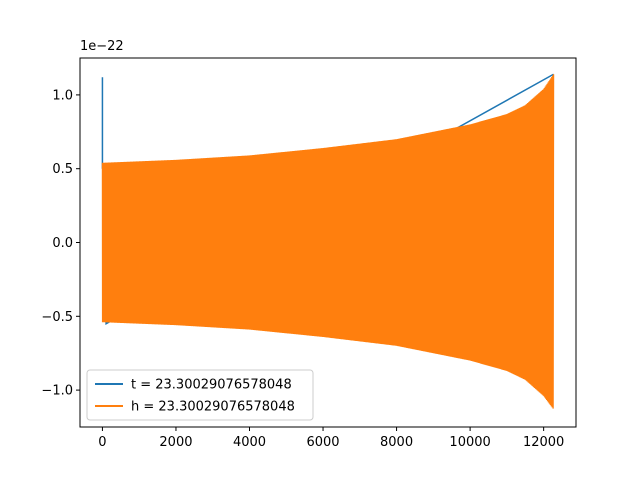 The image size is (640, 480). I want to click on legend-label: t = 23.30029076578048, so click(211, 385).